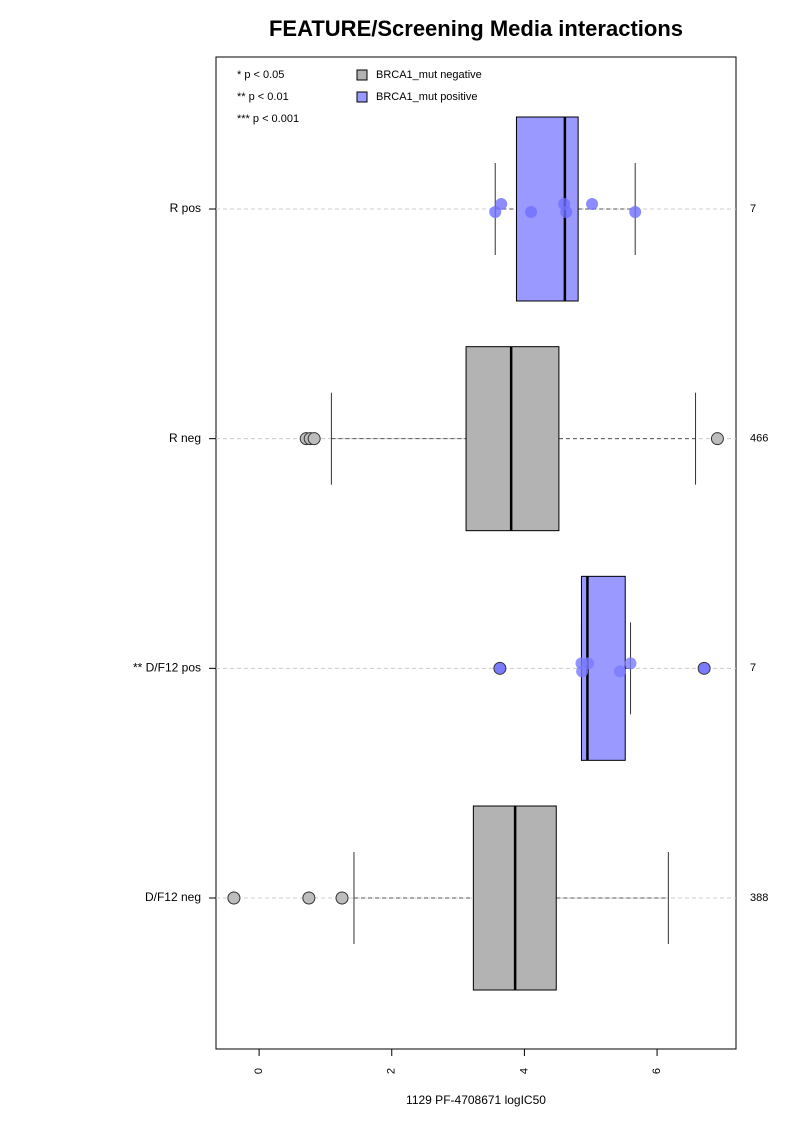 This screenshot has height=1122, width=793. What do you see at coordinates (173, 897) in the screenshot?
I see `y-tick-label: D/F12 neg` at bounding box center [173, 897].